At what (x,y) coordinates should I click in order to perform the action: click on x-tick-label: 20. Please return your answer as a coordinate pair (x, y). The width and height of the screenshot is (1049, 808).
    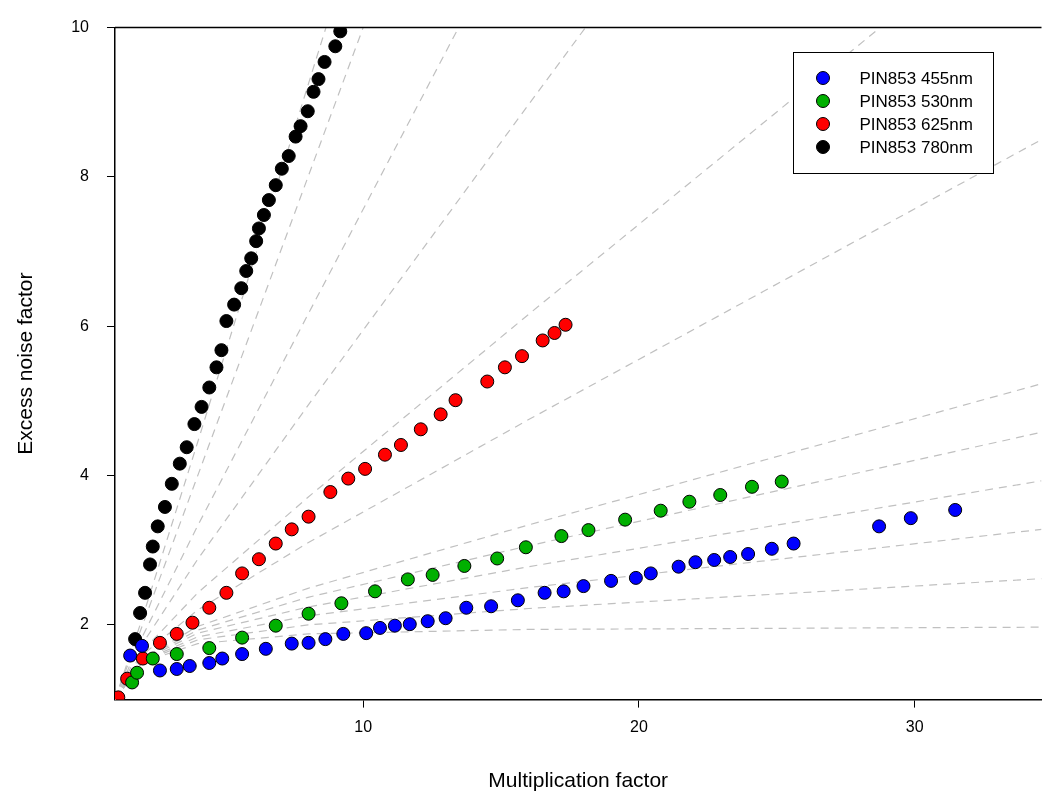
    Looking at the image, I should click on (639, 726).